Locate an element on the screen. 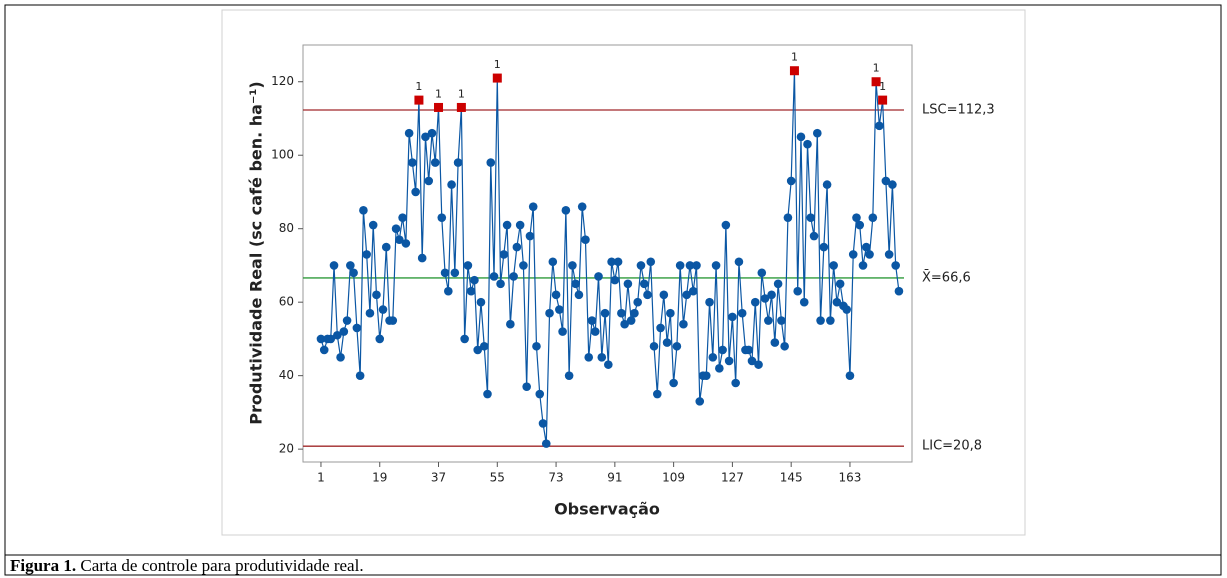 This screenshot has width=1227, height=578. x-tick-label: 109 is located at coordinates (673, 478).